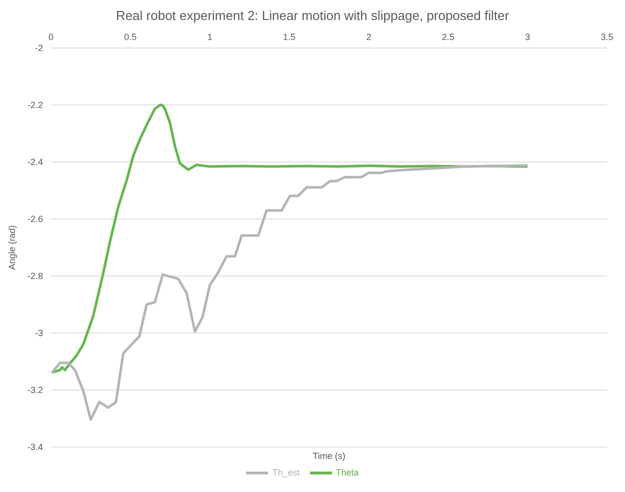  I want to click on y-axis-title: Angle (rad), so click(12, 247).